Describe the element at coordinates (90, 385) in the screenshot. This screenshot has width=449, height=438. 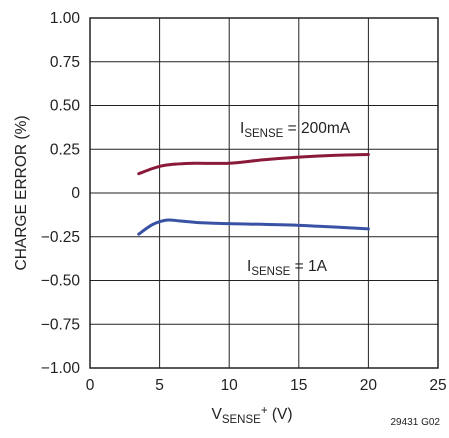
I see `x-tick-label: 0` at that location.